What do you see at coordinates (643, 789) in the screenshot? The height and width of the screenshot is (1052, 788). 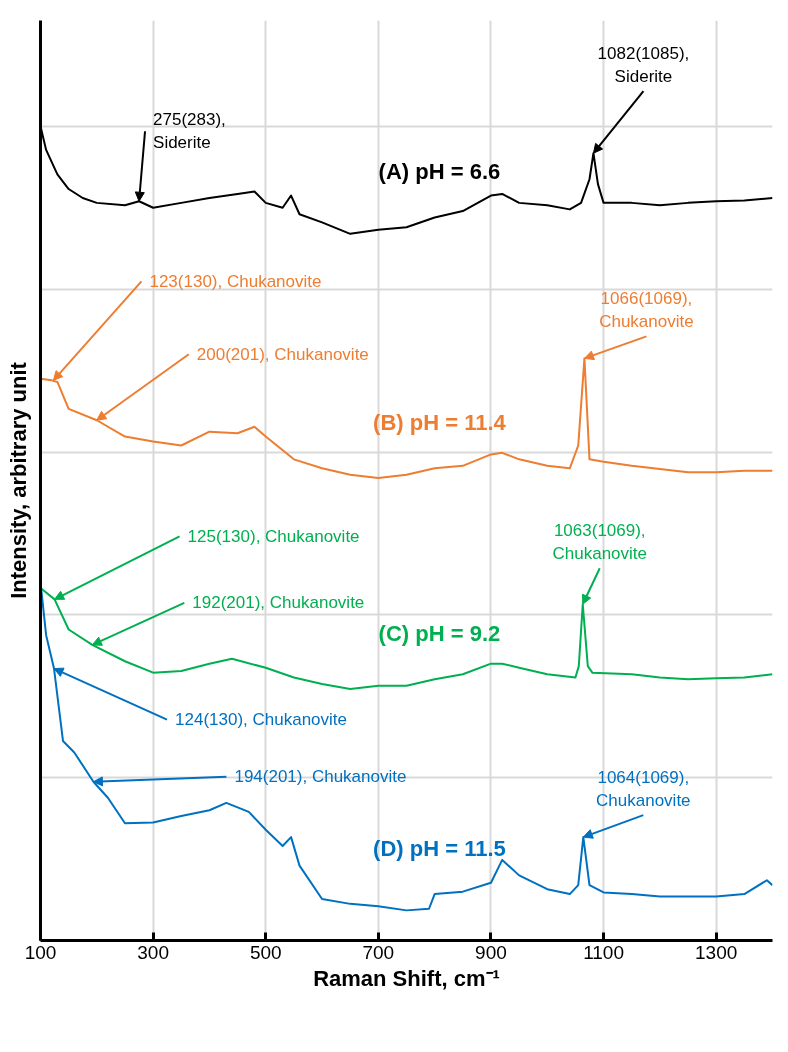 I see `annotation: 1064(1069), Chukanovite` at bounding box center [643, 789].